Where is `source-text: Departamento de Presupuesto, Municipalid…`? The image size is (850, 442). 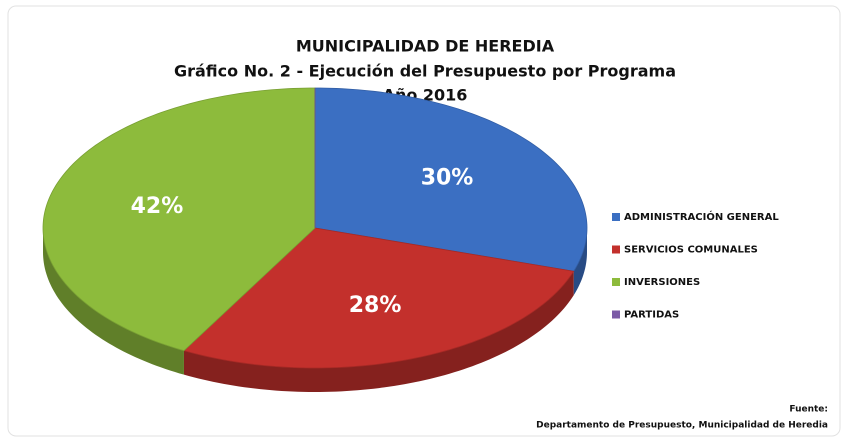
source-text: Departamento de Presupuesto, Municipalid… is located at coordinates (682, 426).